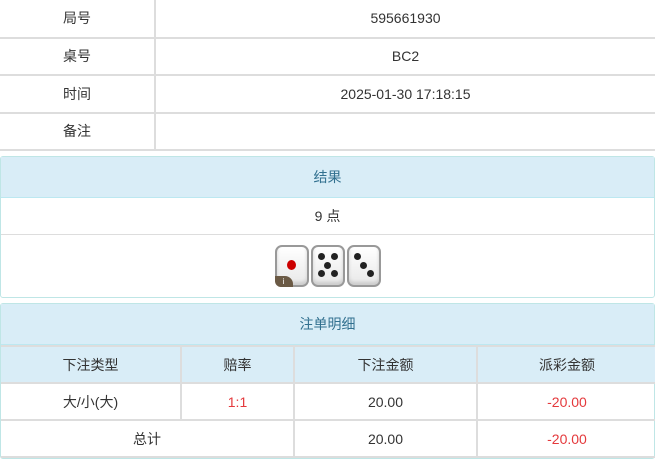 This screenshot has width=655, height=459. I want to click on value: BC2, so click(404, 56).